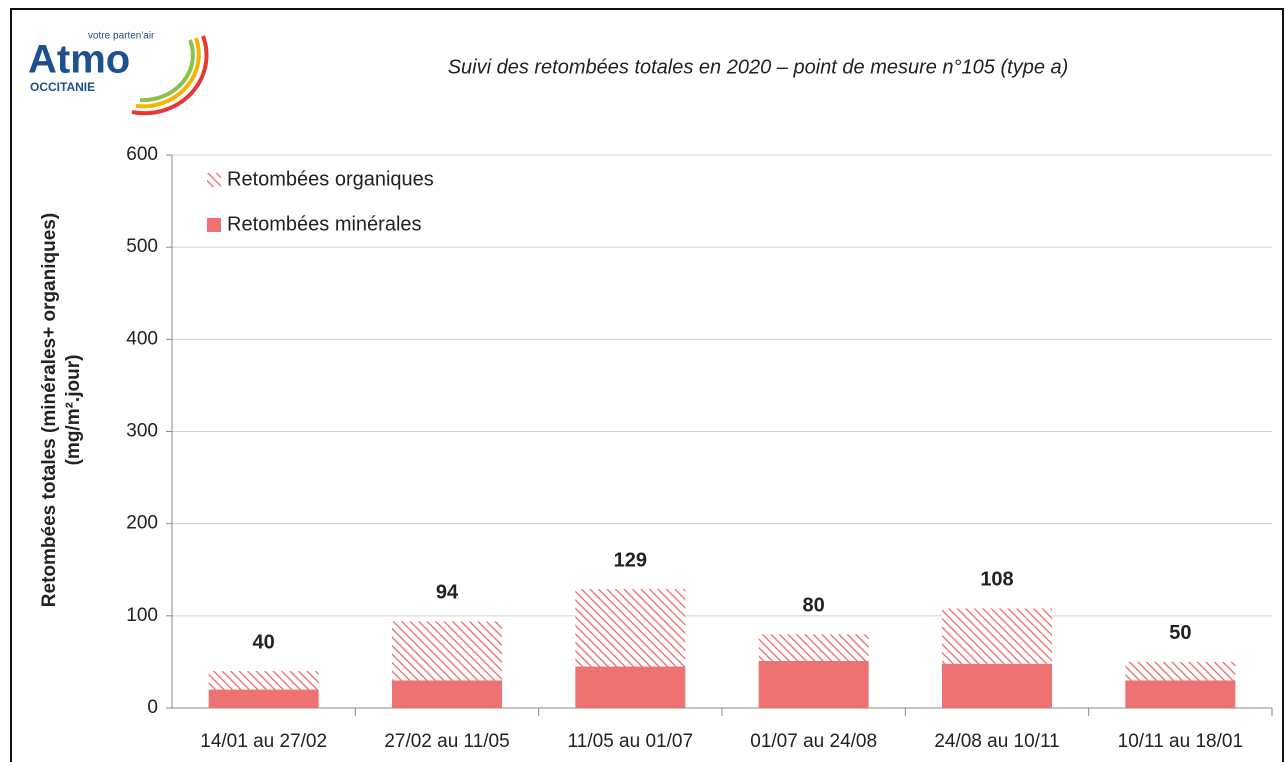  Describe the element at coordinates (1180, 741) in the screenshot. I see `x-tick-label: 10/11 au 18/01` at that location.